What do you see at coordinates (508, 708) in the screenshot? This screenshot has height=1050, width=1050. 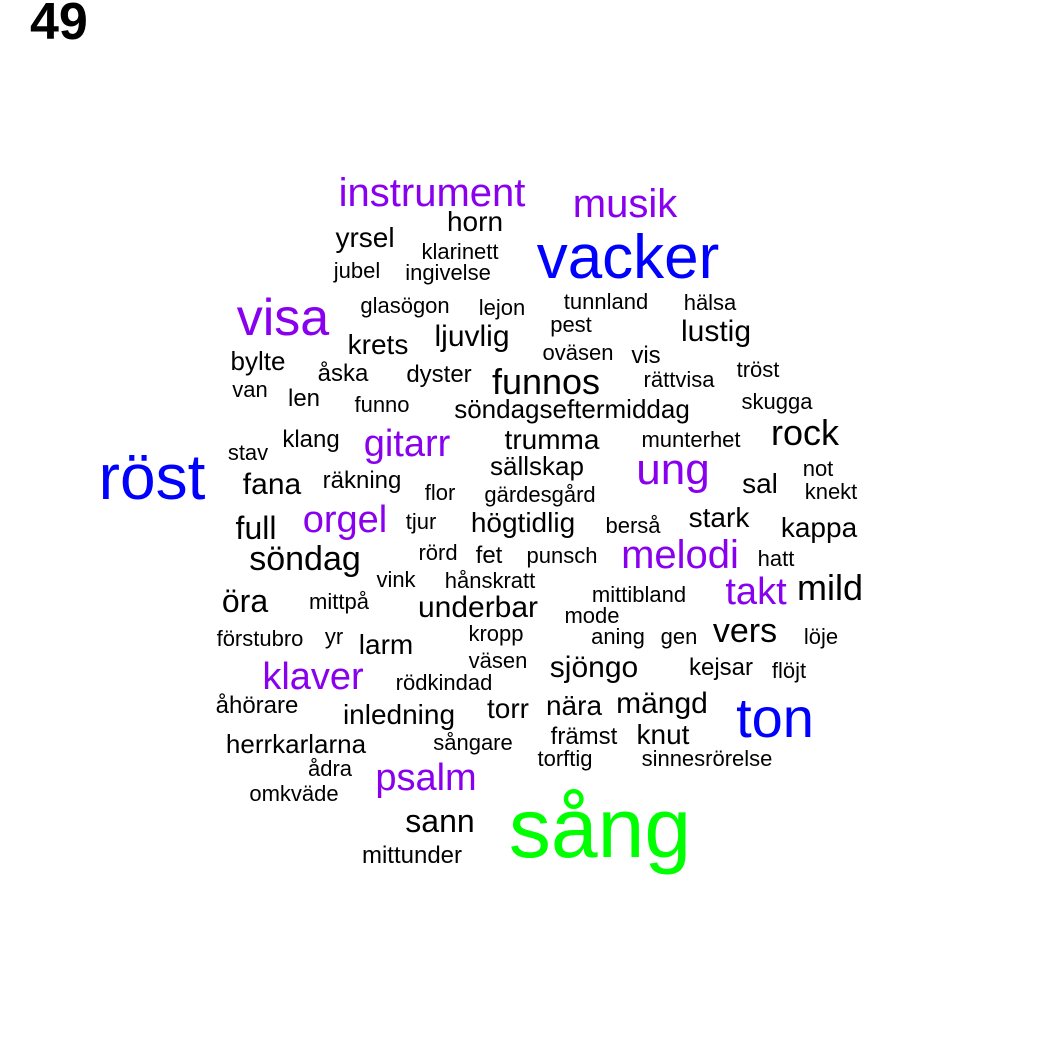 I see `cloud-word: torr` at bounding box center [508, 708].